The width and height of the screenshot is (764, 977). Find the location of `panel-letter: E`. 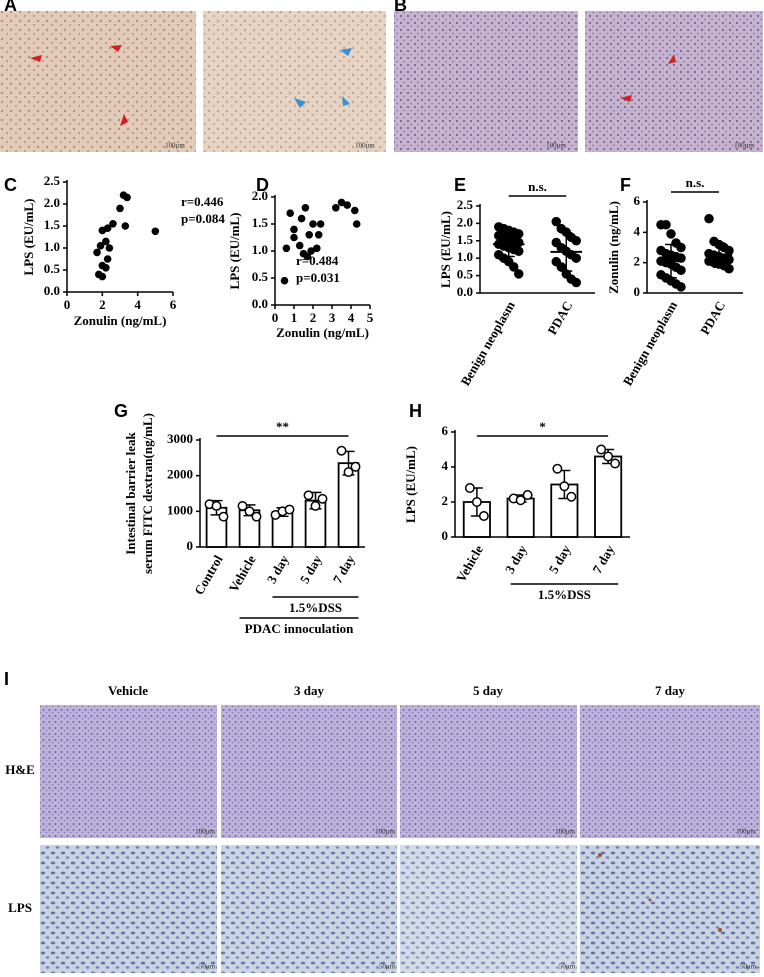

panel-letter: E is located at coordinates (460, 185).